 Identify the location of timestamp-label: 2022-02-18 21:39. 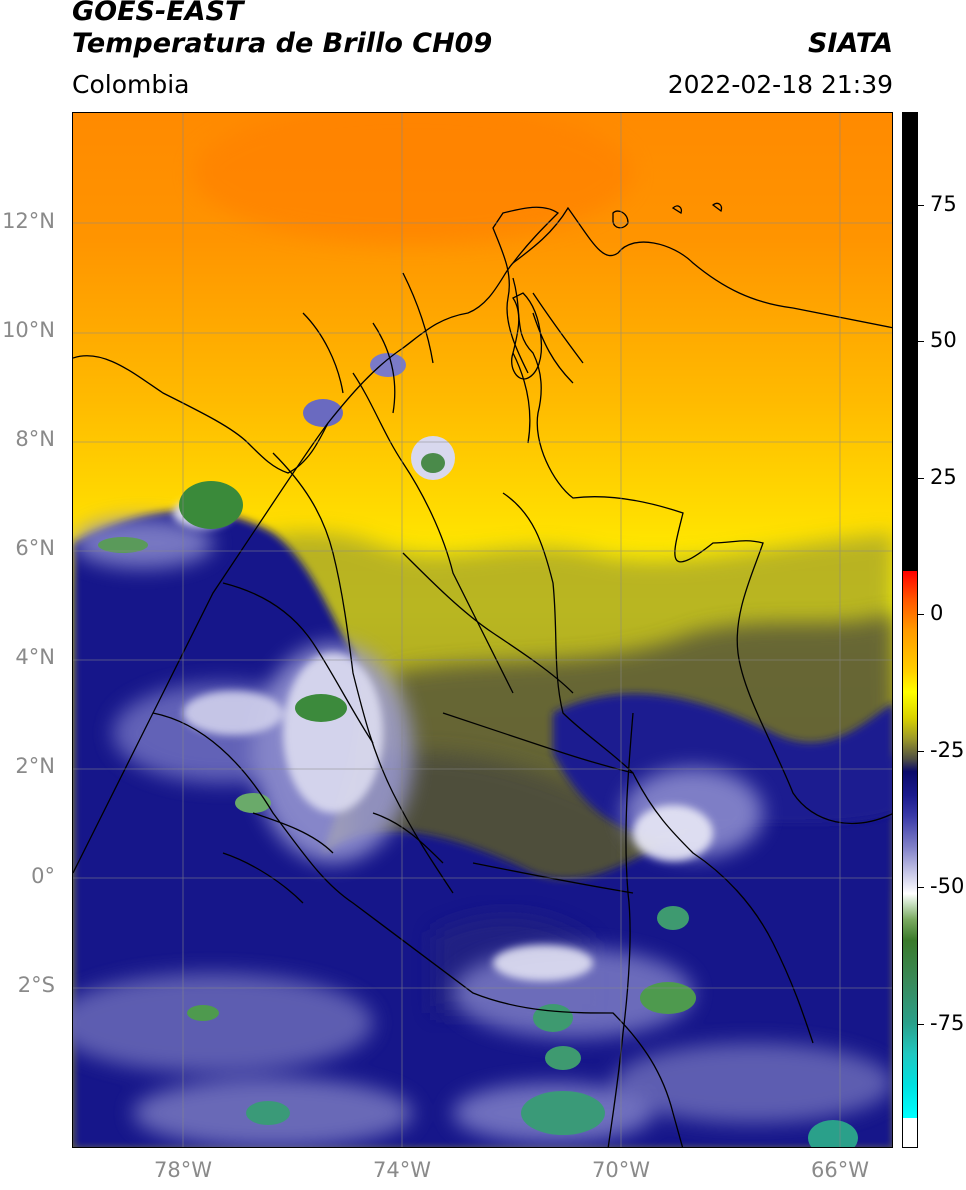
(780, 84).